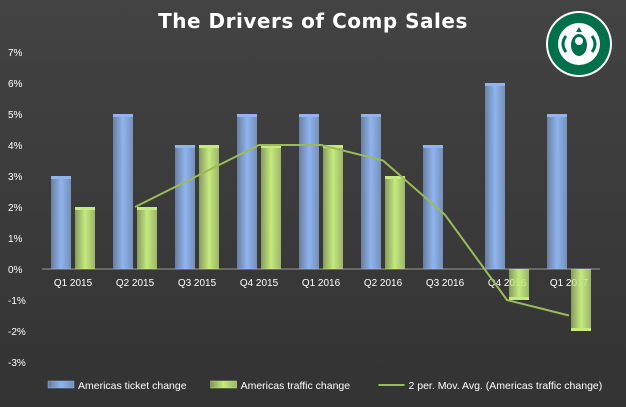 The width and height of the screenshot is (626, 407). Describe the element at coordinates (296, 386) in the screenshot. I see `legend-entry: Americas traffic change` at that location.